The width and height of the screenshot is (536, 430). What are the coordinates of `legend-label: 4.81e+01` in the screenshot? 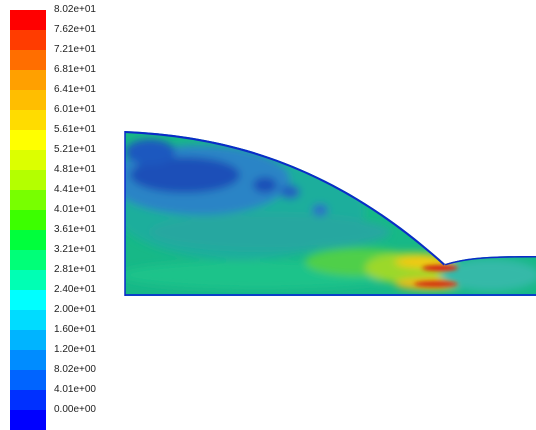 It's located at (75, 169).